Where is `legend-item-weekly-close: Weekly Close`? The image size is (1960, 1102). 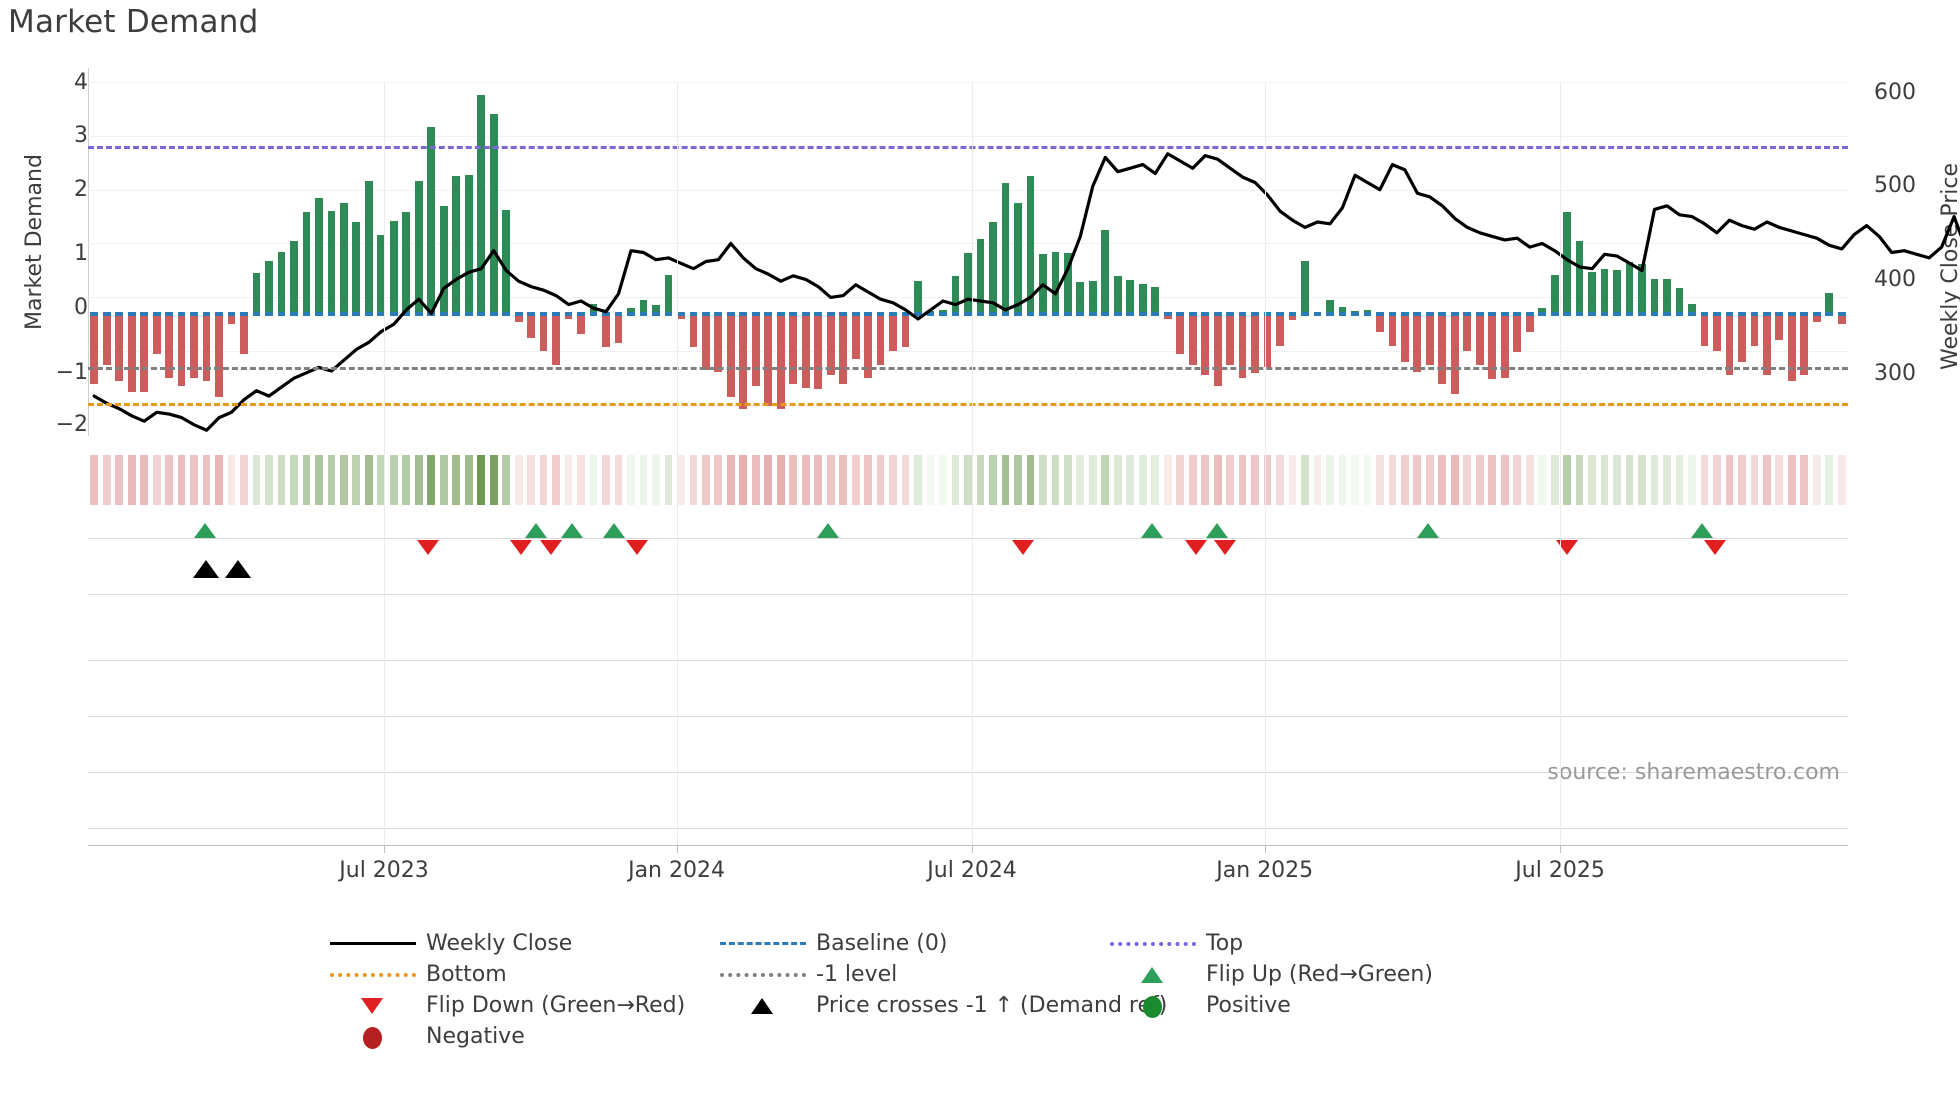
legend-item-weekly-close: Weekly Close is located at coordinates (451, 943).